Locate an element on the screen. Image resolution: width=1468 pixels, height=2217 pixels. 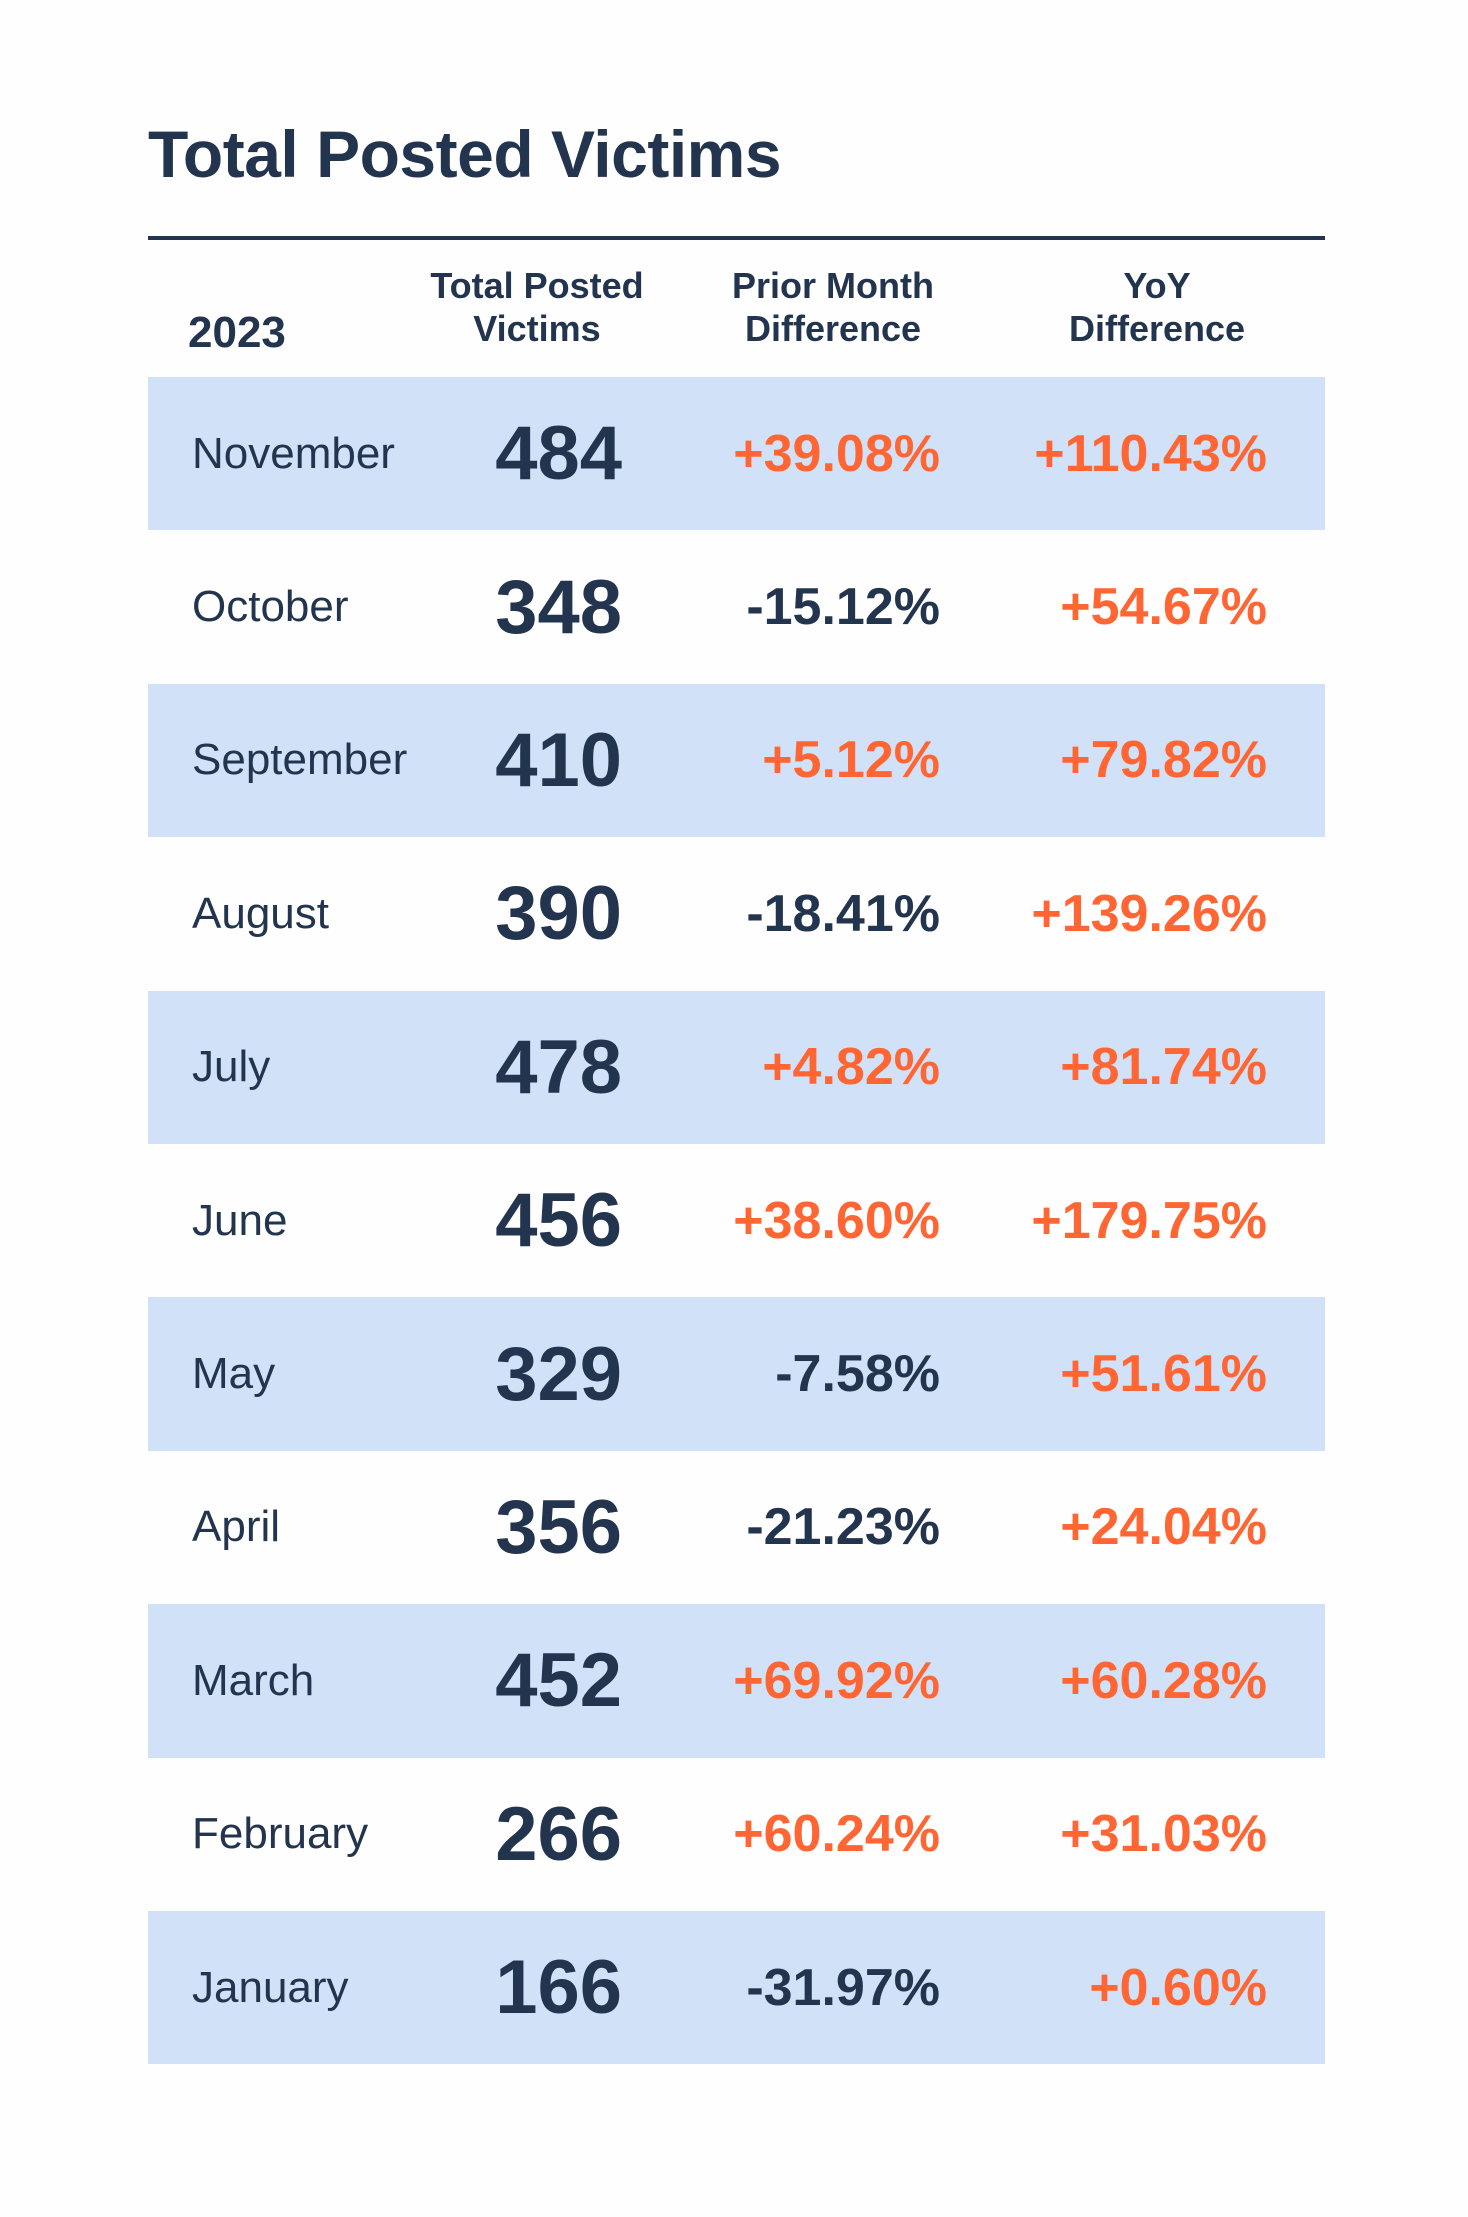
table-row: May 329 -7.58% +51.61% is located at coordinates (736, 1374).